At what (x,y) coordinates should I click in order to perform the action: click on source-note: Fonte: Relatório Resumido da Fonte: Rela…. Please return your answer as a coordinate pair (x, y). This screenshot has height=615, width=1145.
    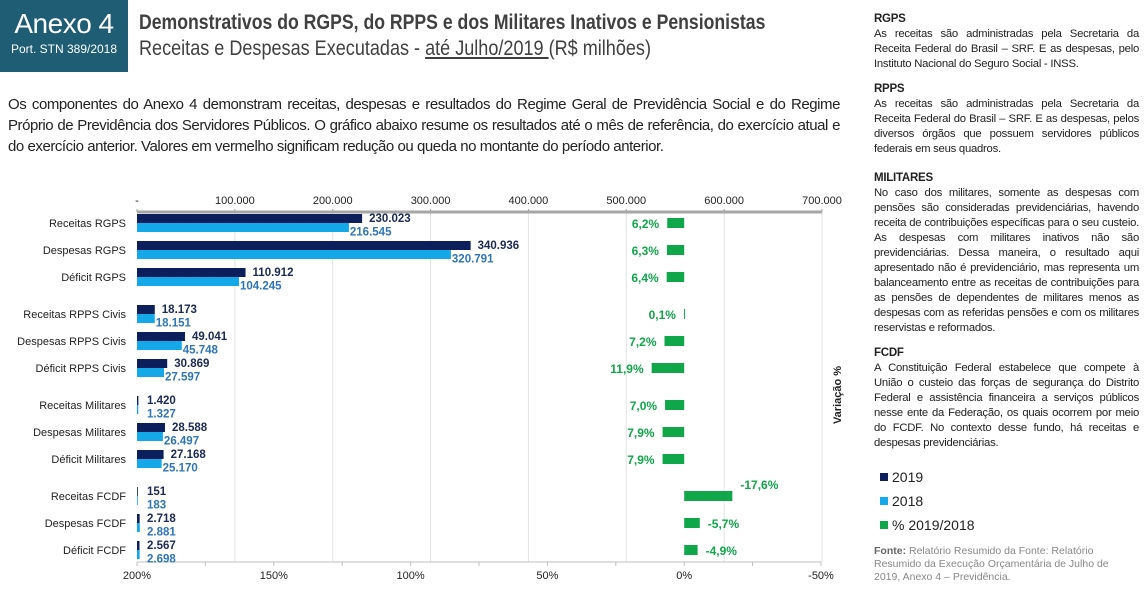
    Looking at the image, I should click on (999, 564).